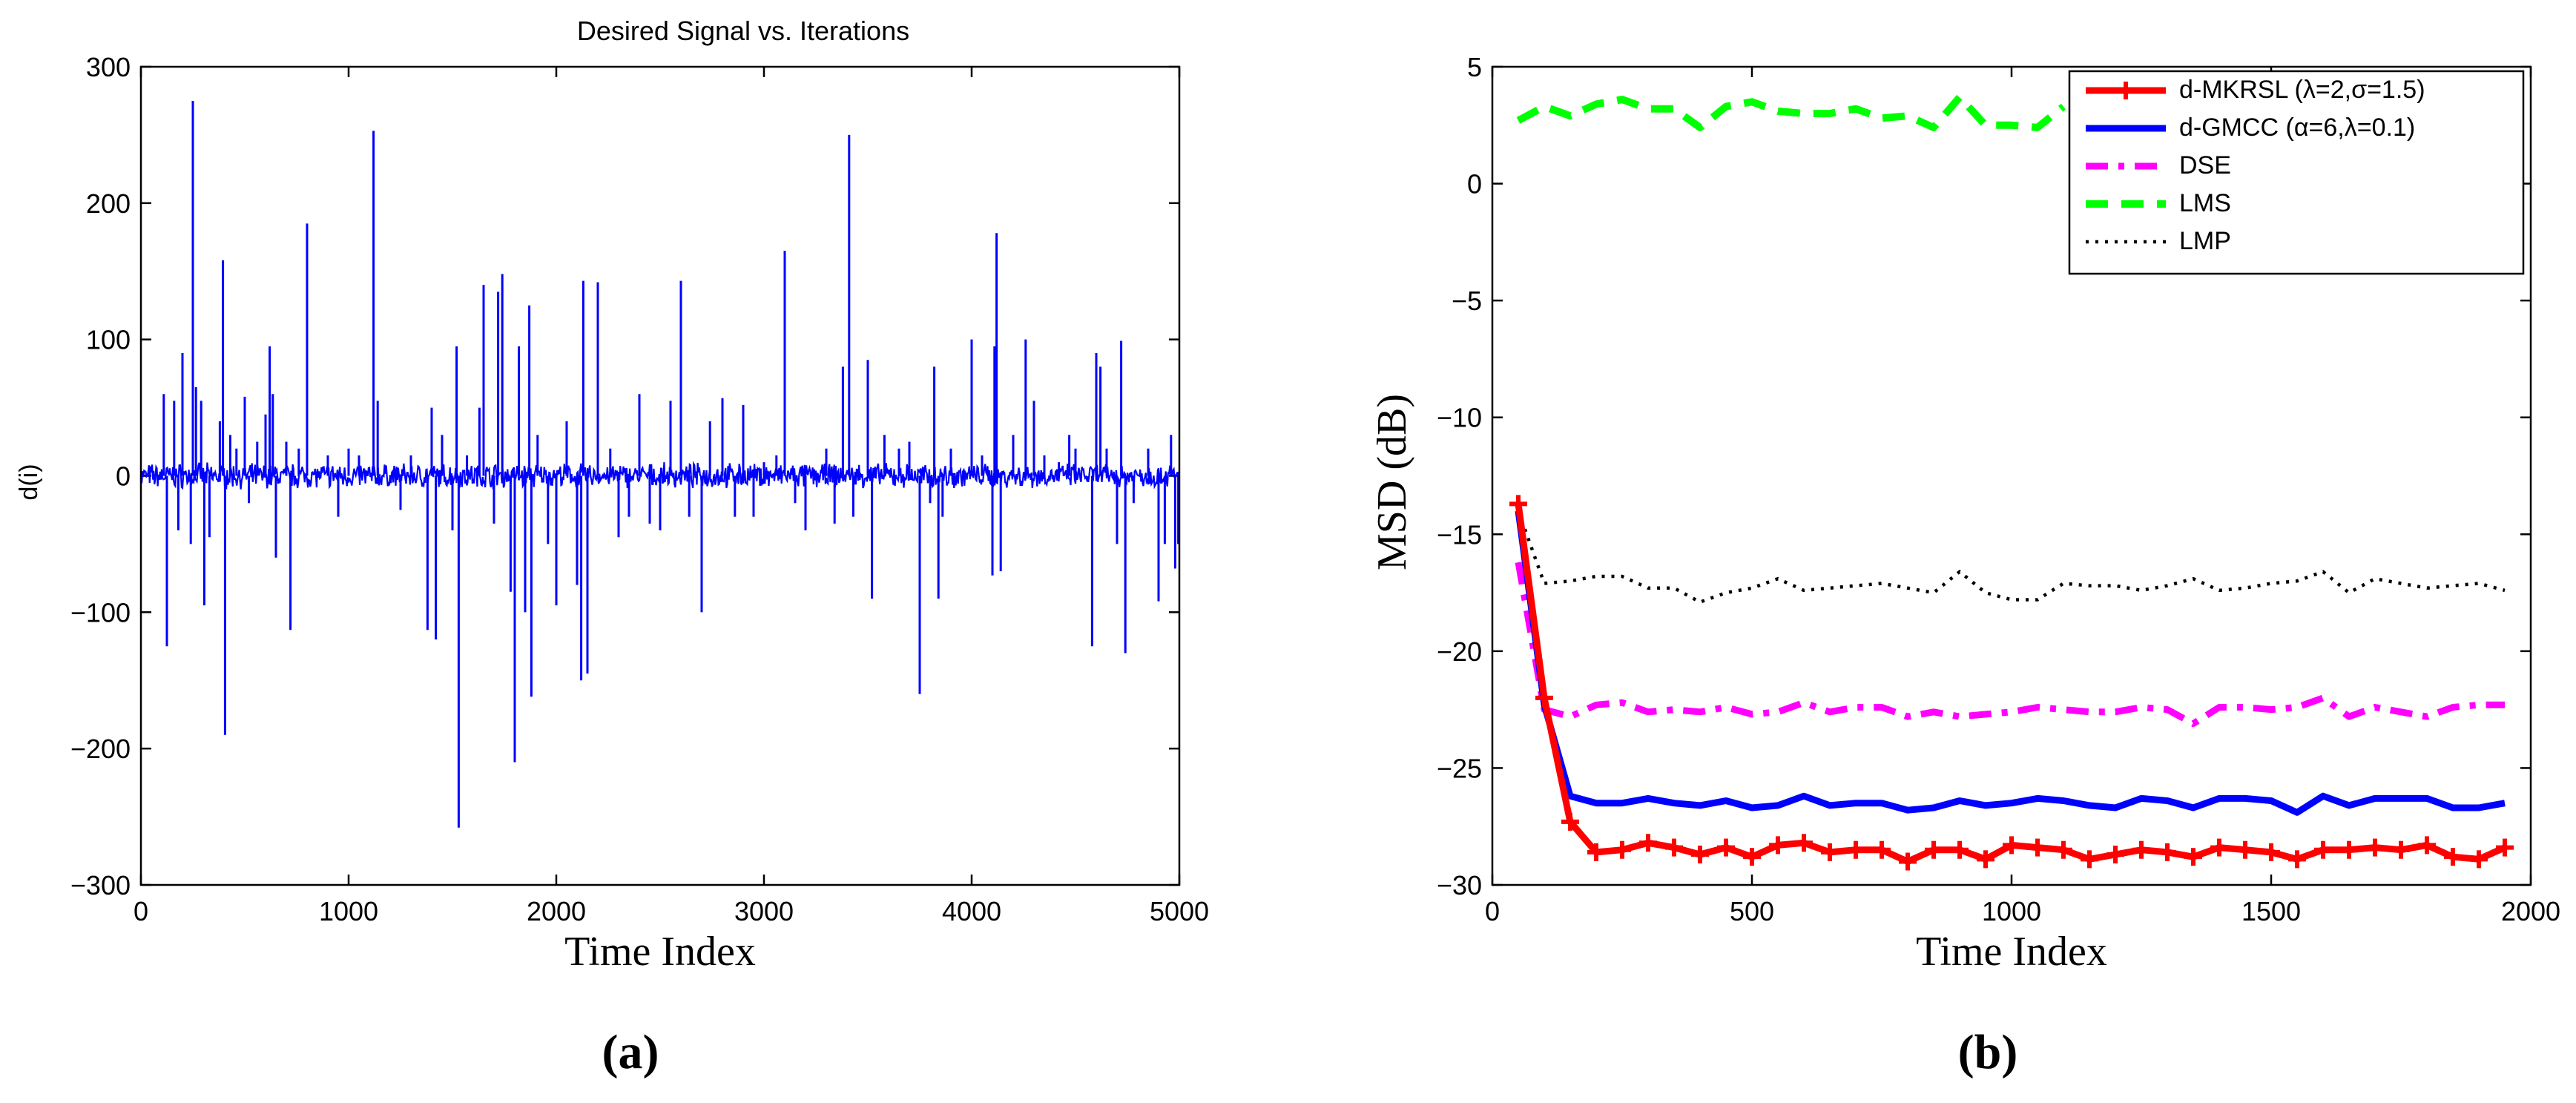 The height and width of the screenshot is (1103, 2576). Describe the element at coordinates (2205, 241) in the screenshot. I see `legend-label-4: LMP` at that location.